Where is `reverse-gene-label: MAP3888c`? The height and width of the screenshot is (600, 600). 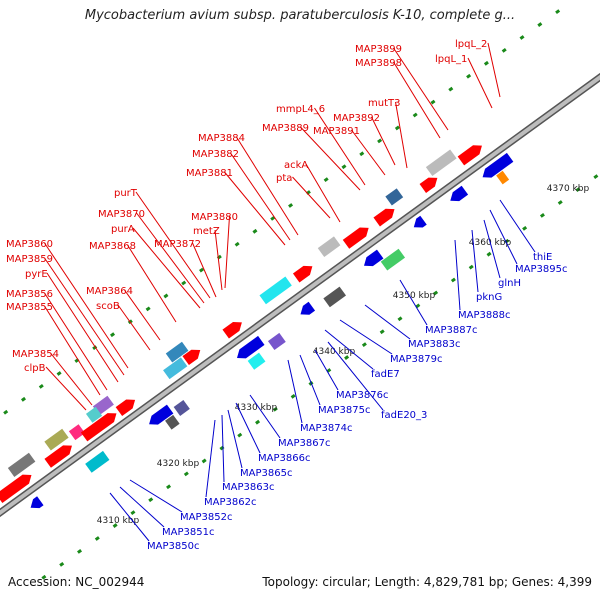 reverse-gene-label: MAP3888c is located at coordinates (484, 315).